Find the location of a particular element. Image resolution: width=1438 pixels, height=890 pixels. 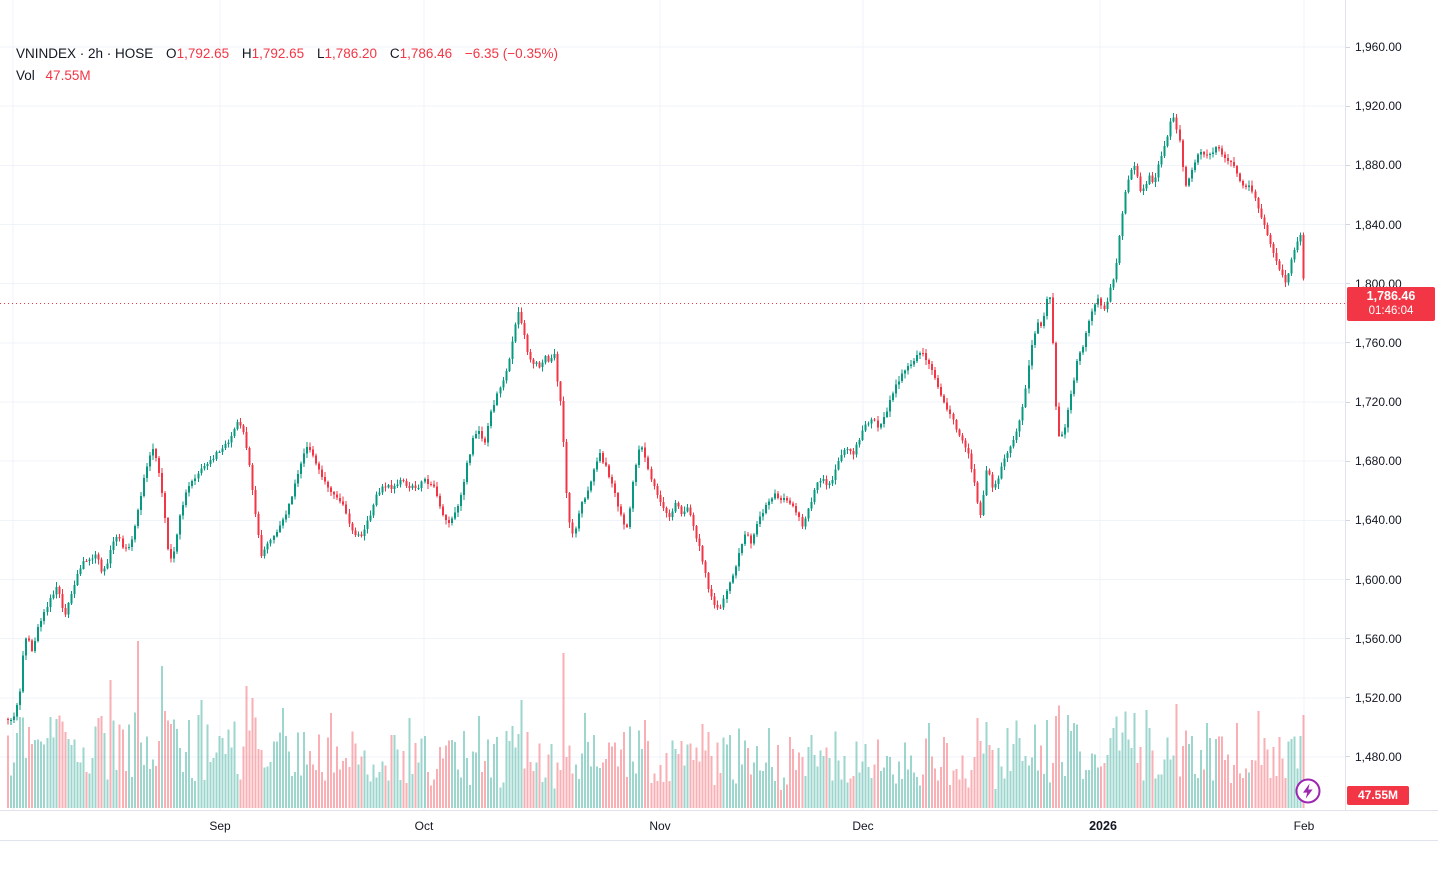

price-tick-label: 1,920.00 is located at coordinates (1378, 106).